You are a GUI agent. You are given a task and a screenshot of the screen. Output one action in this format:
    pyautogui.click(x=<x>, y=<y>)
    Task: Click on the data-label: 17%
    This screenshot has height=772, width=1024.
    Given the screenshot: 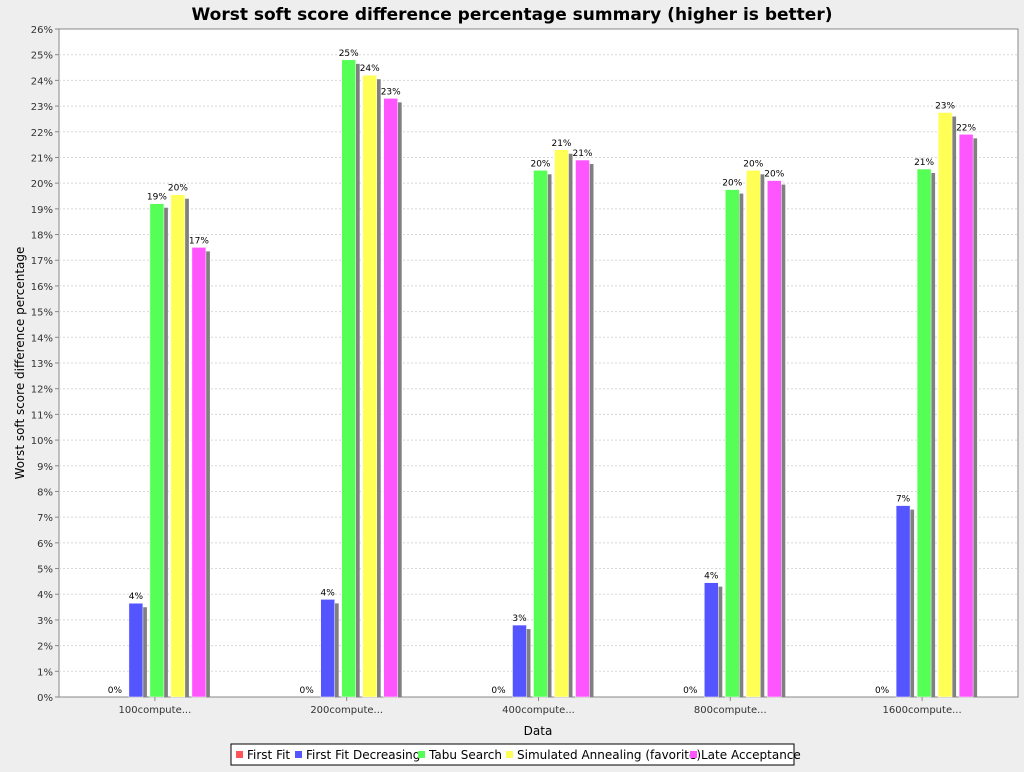 What is the action you would take?
    pyautogui.click(x=199, y=241)
    